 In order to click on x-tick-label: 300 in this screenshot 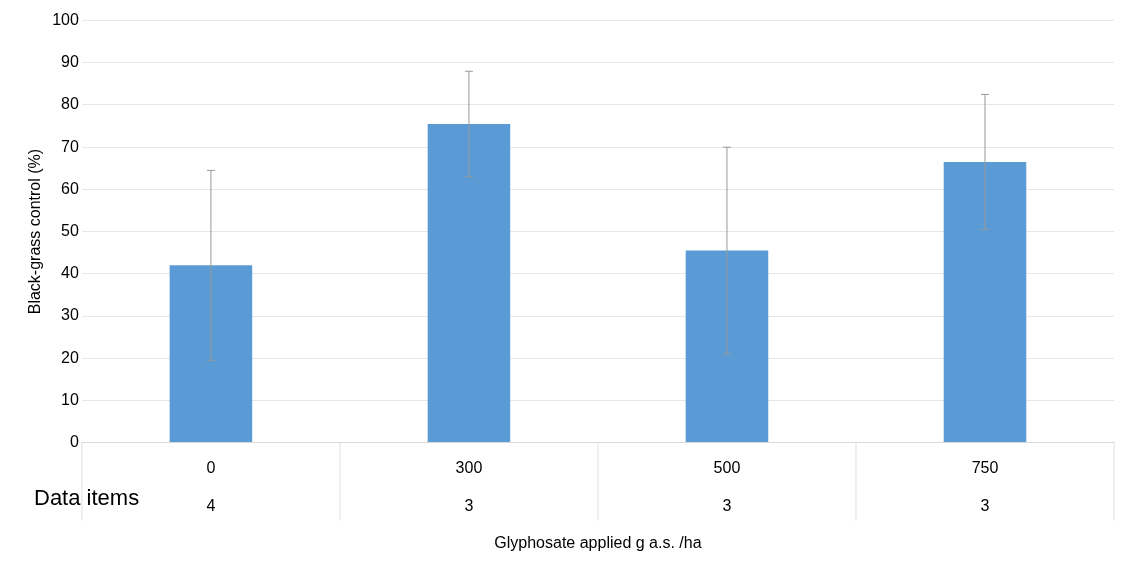, I will do `click(469, 467)`.